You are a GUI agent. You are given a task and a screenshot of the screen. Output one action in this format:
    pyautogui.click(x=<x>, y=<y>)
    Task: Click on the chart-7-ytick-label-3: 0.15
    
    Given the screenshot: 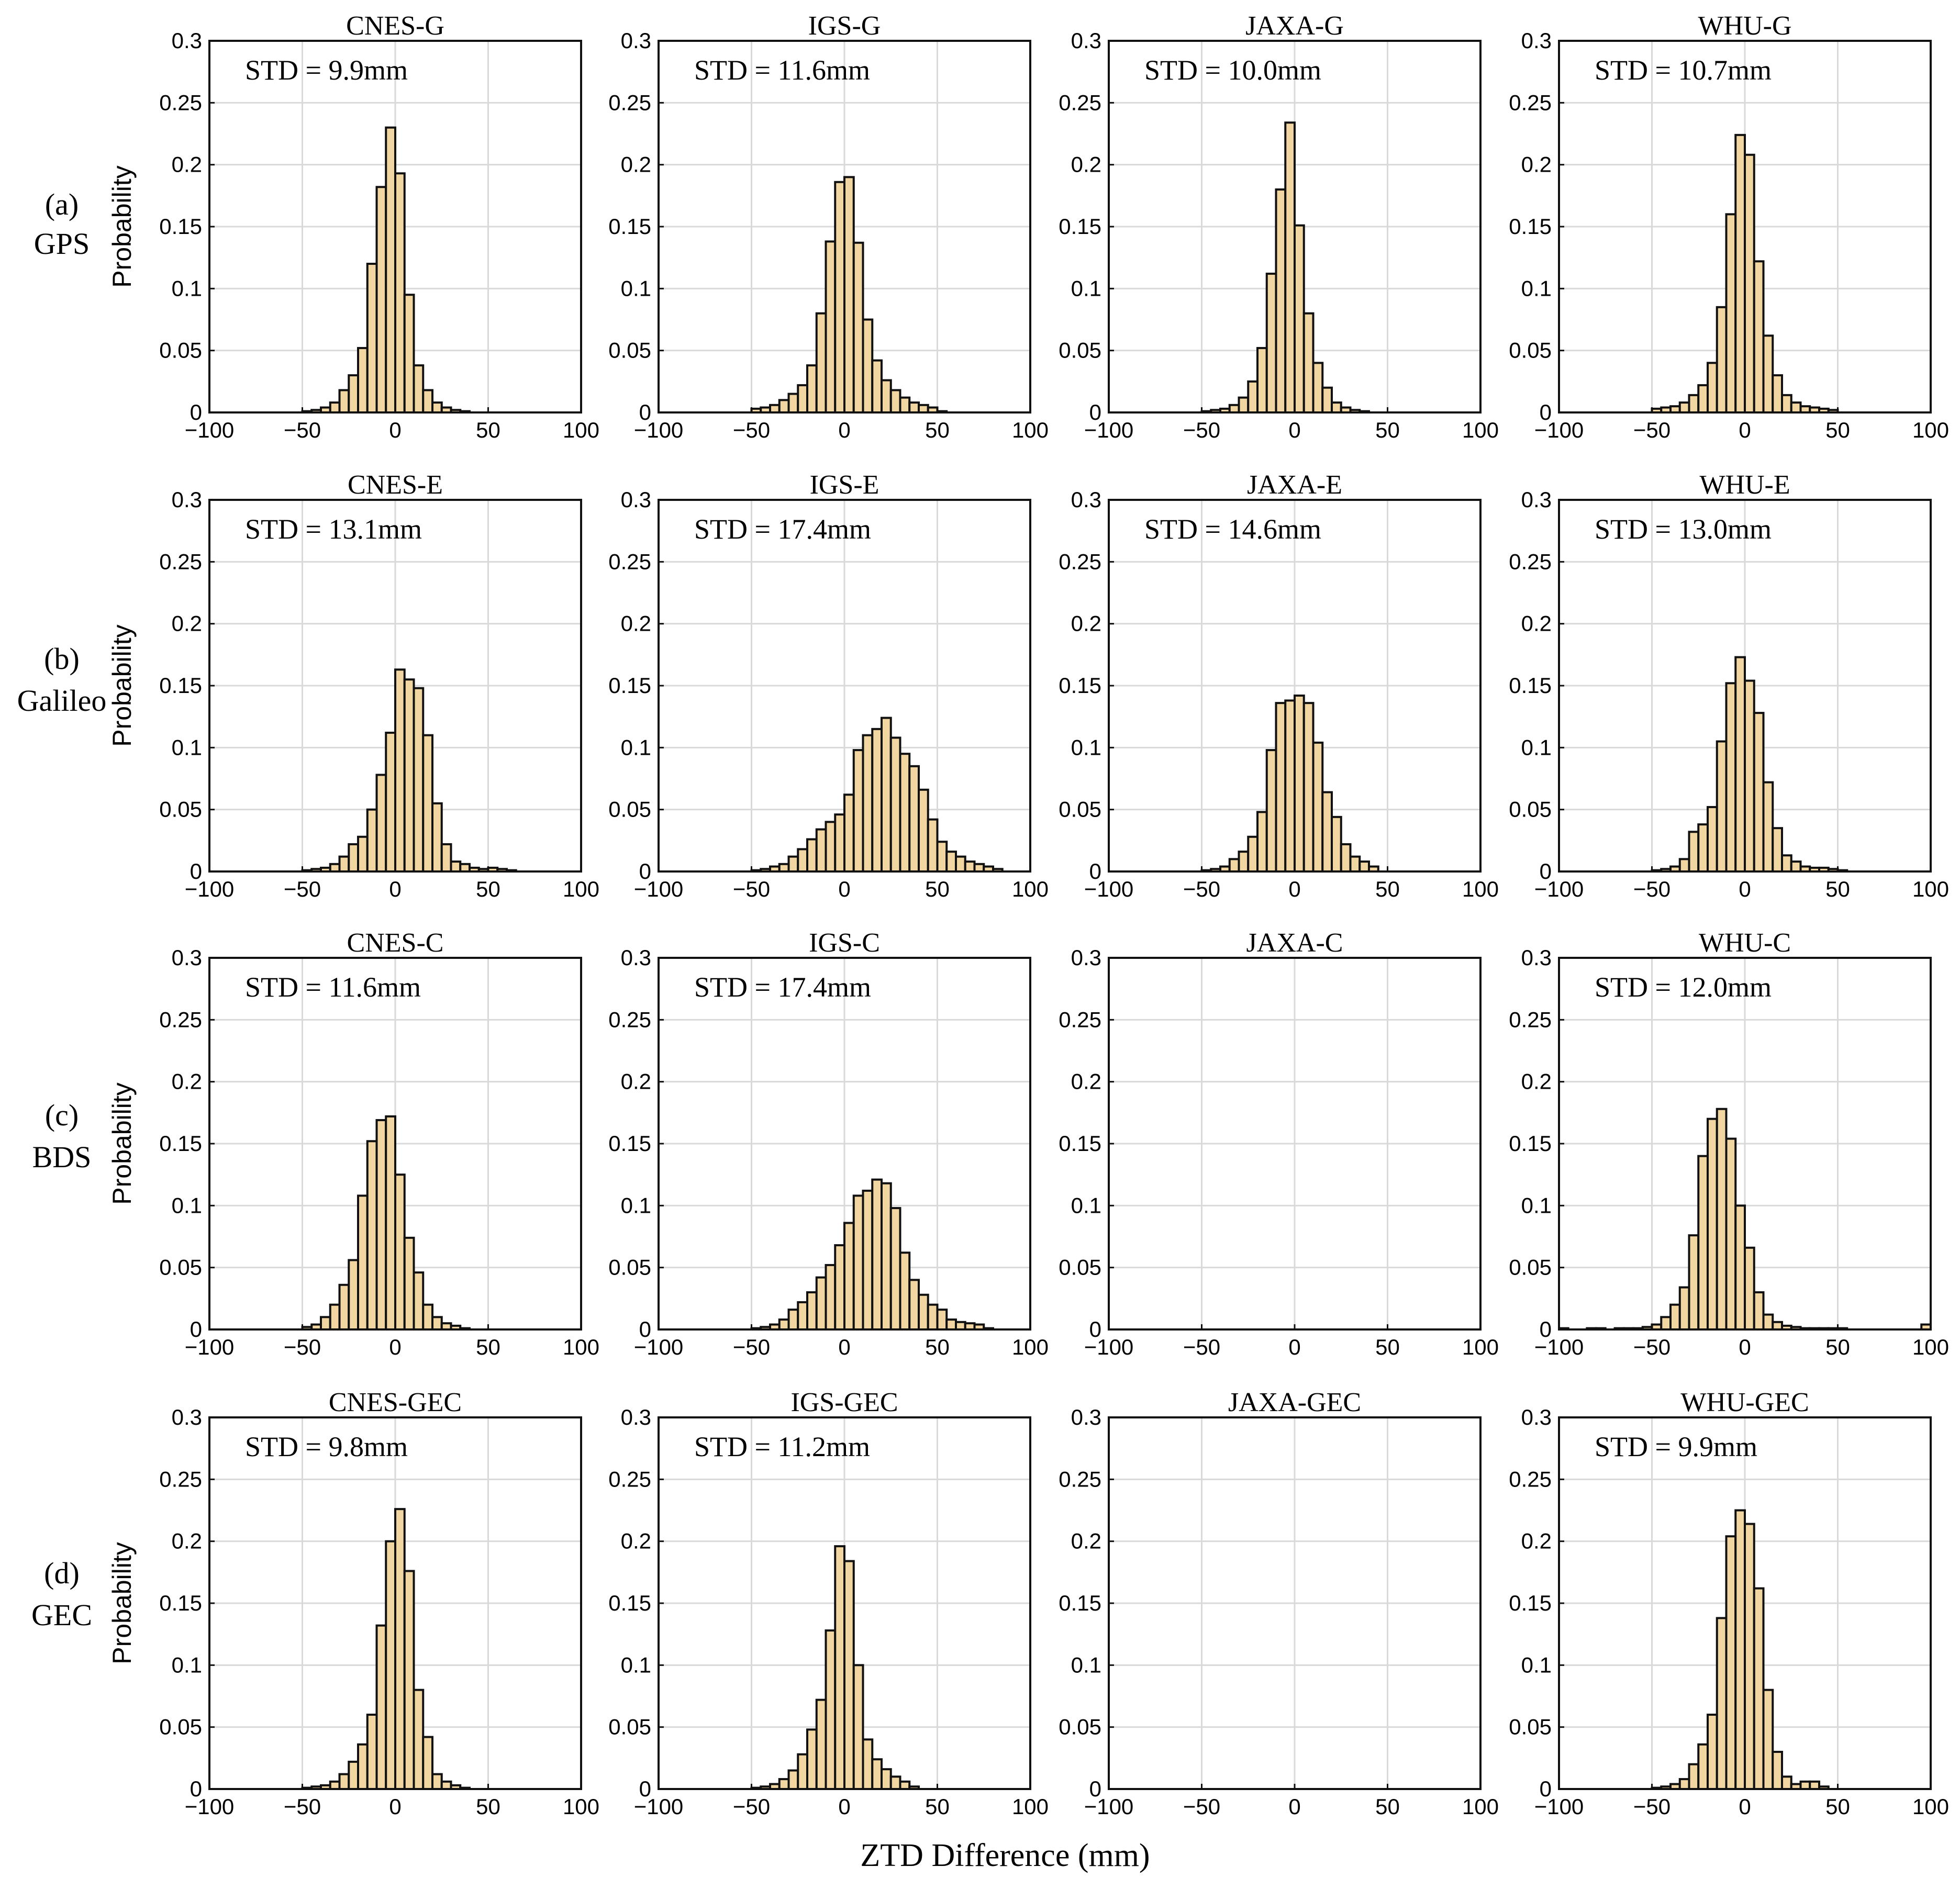 What is the action you would take?
    pyautogui.click(x=1531, y=685)
    